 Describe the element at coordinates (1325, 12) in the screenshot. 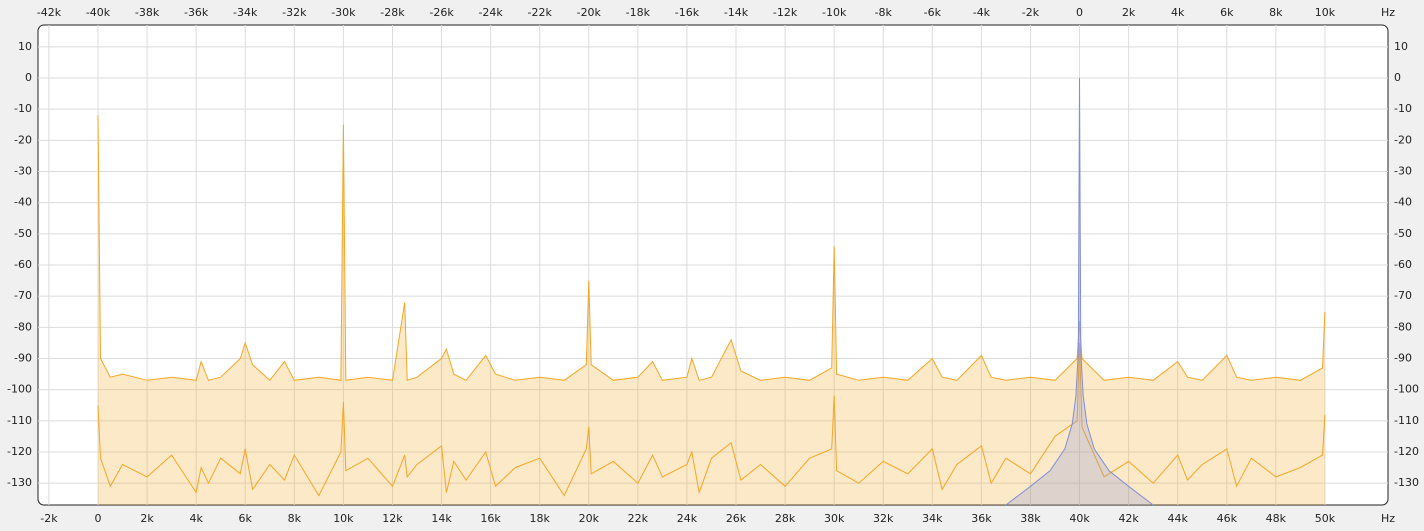

I see `x2-tick-label: 10k` at that location.